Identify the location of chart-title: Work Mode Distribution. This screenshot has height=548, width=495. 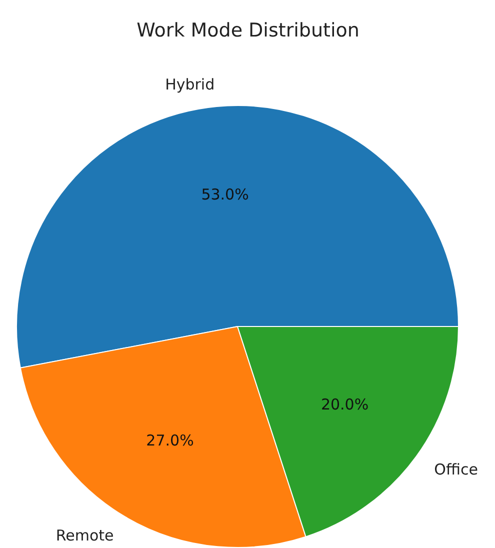
(248, 31).